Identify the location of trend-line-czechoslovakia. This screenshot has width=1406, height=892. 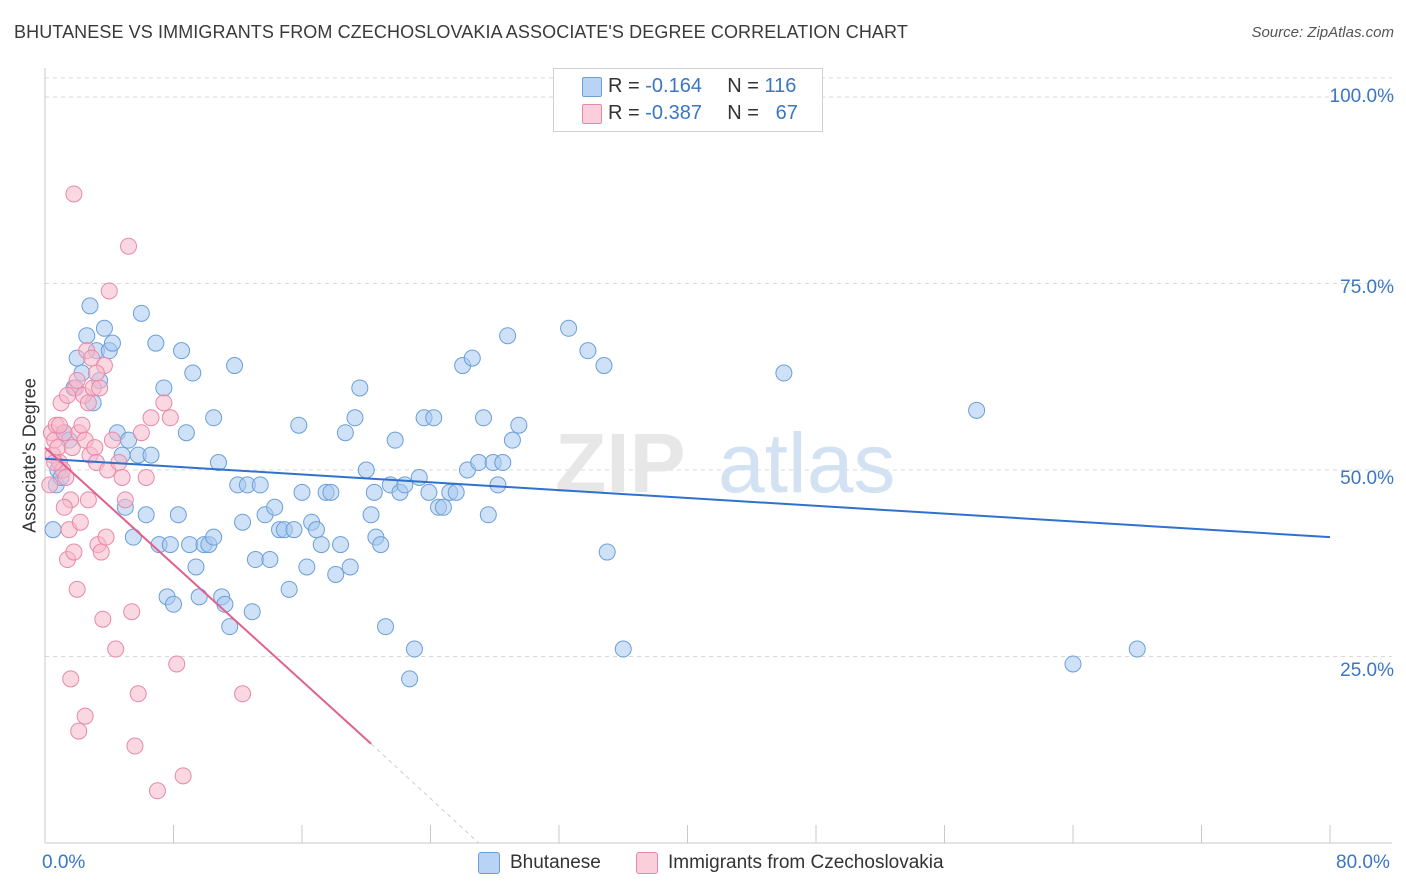
(208, 595).